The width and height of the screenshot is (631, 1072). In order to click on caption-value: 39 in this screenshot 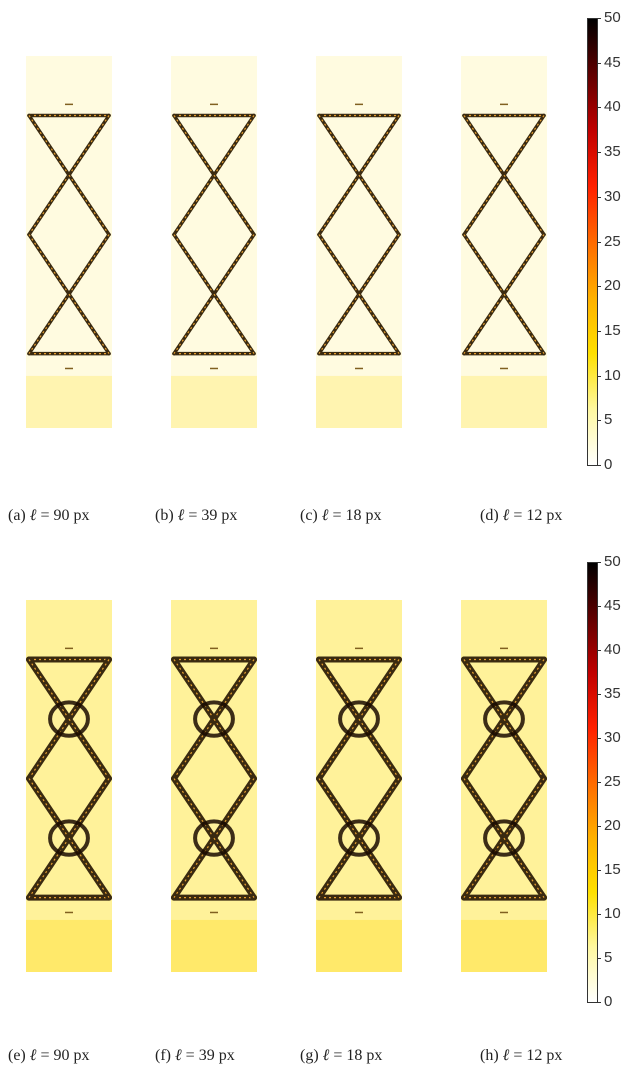, I will do `click(209, 515)`.